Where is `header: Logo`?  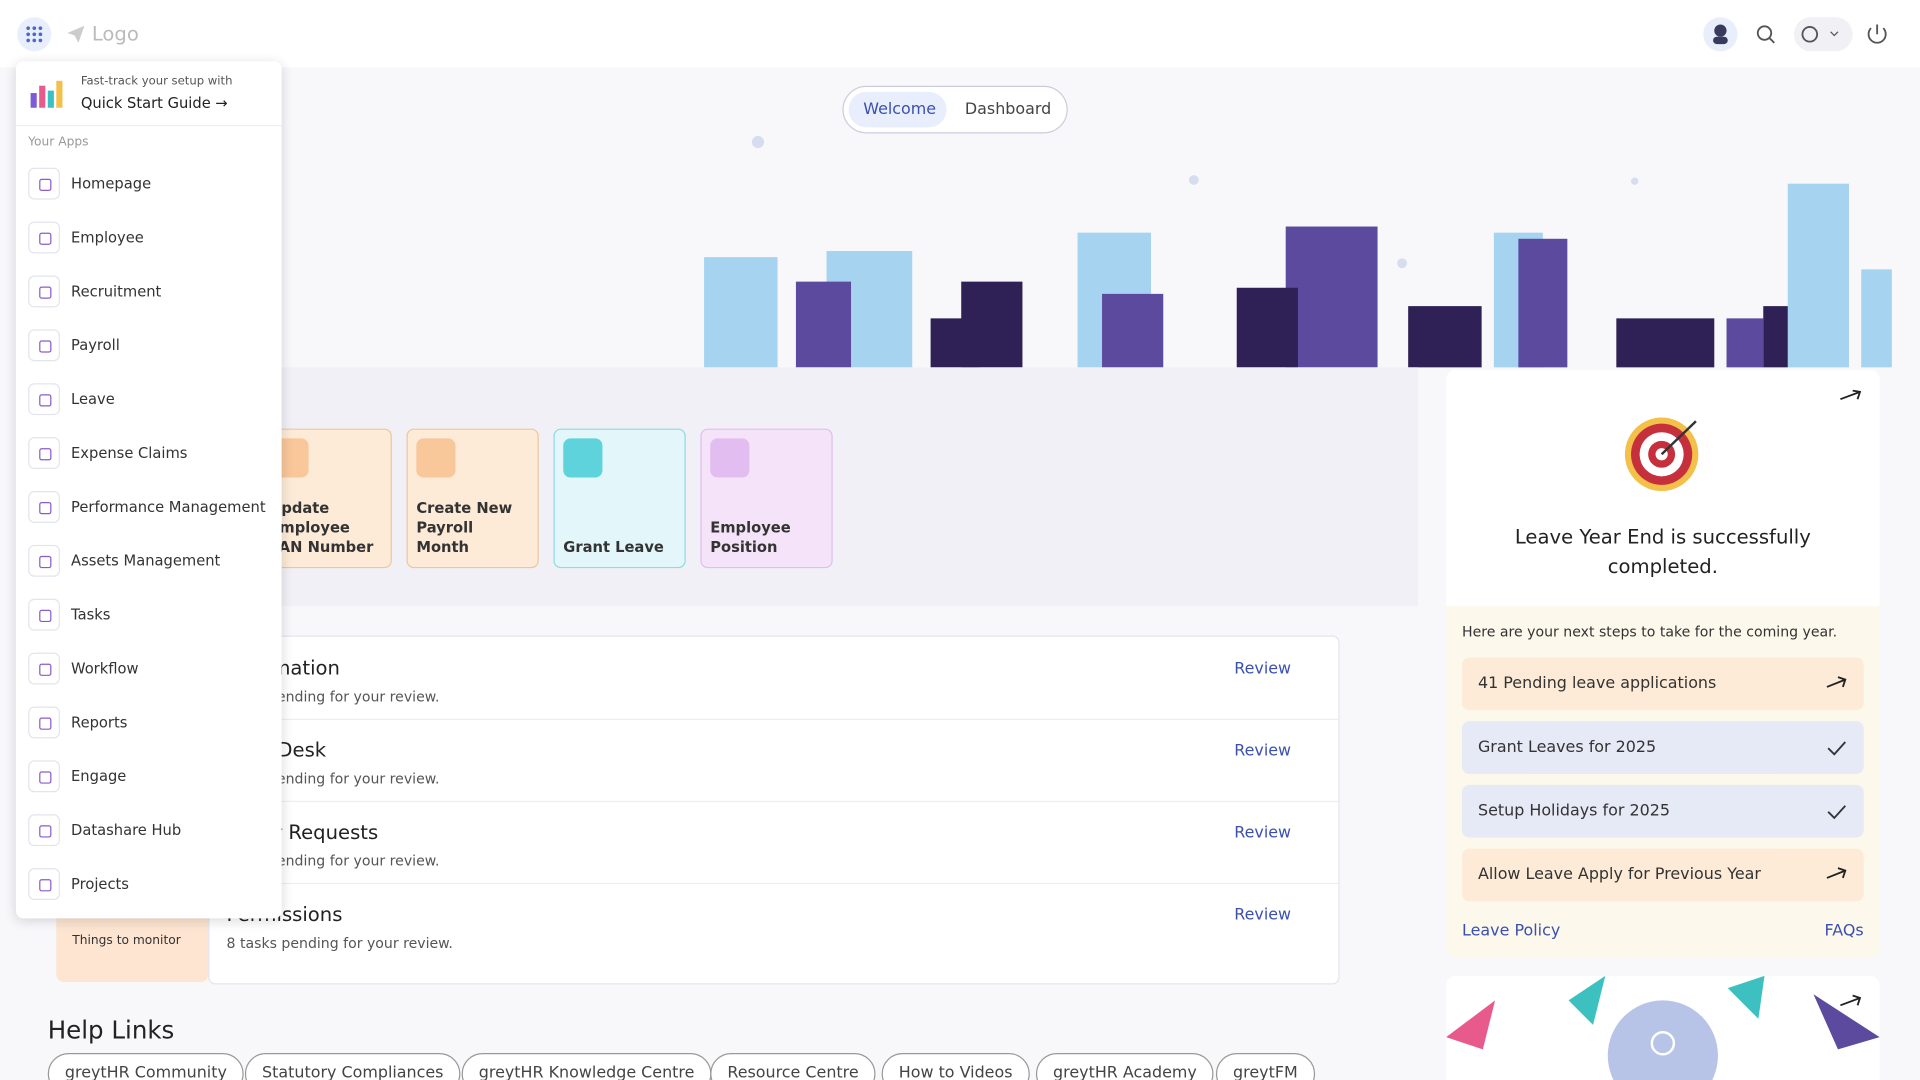
header: Logo is located at coordinates (960, 34).